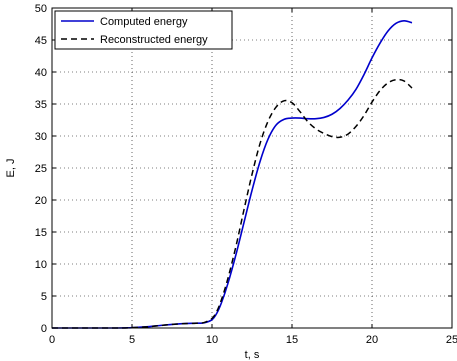 The width and height of the screenshot is (457, 361). I want to click on y-tick-label: 10, so click(41, 265).